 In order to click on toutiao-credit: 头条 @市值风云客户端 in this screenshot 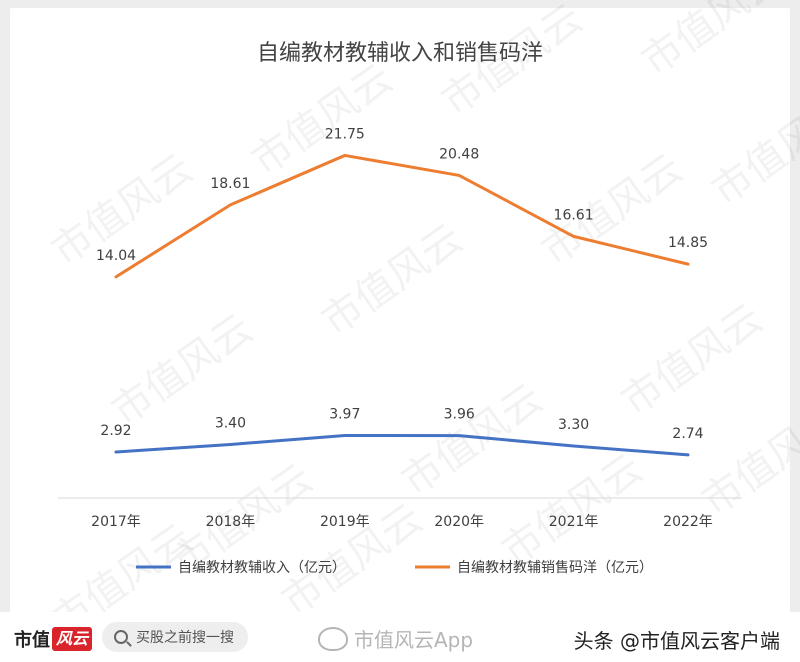, I will do `click(676, 641)`.